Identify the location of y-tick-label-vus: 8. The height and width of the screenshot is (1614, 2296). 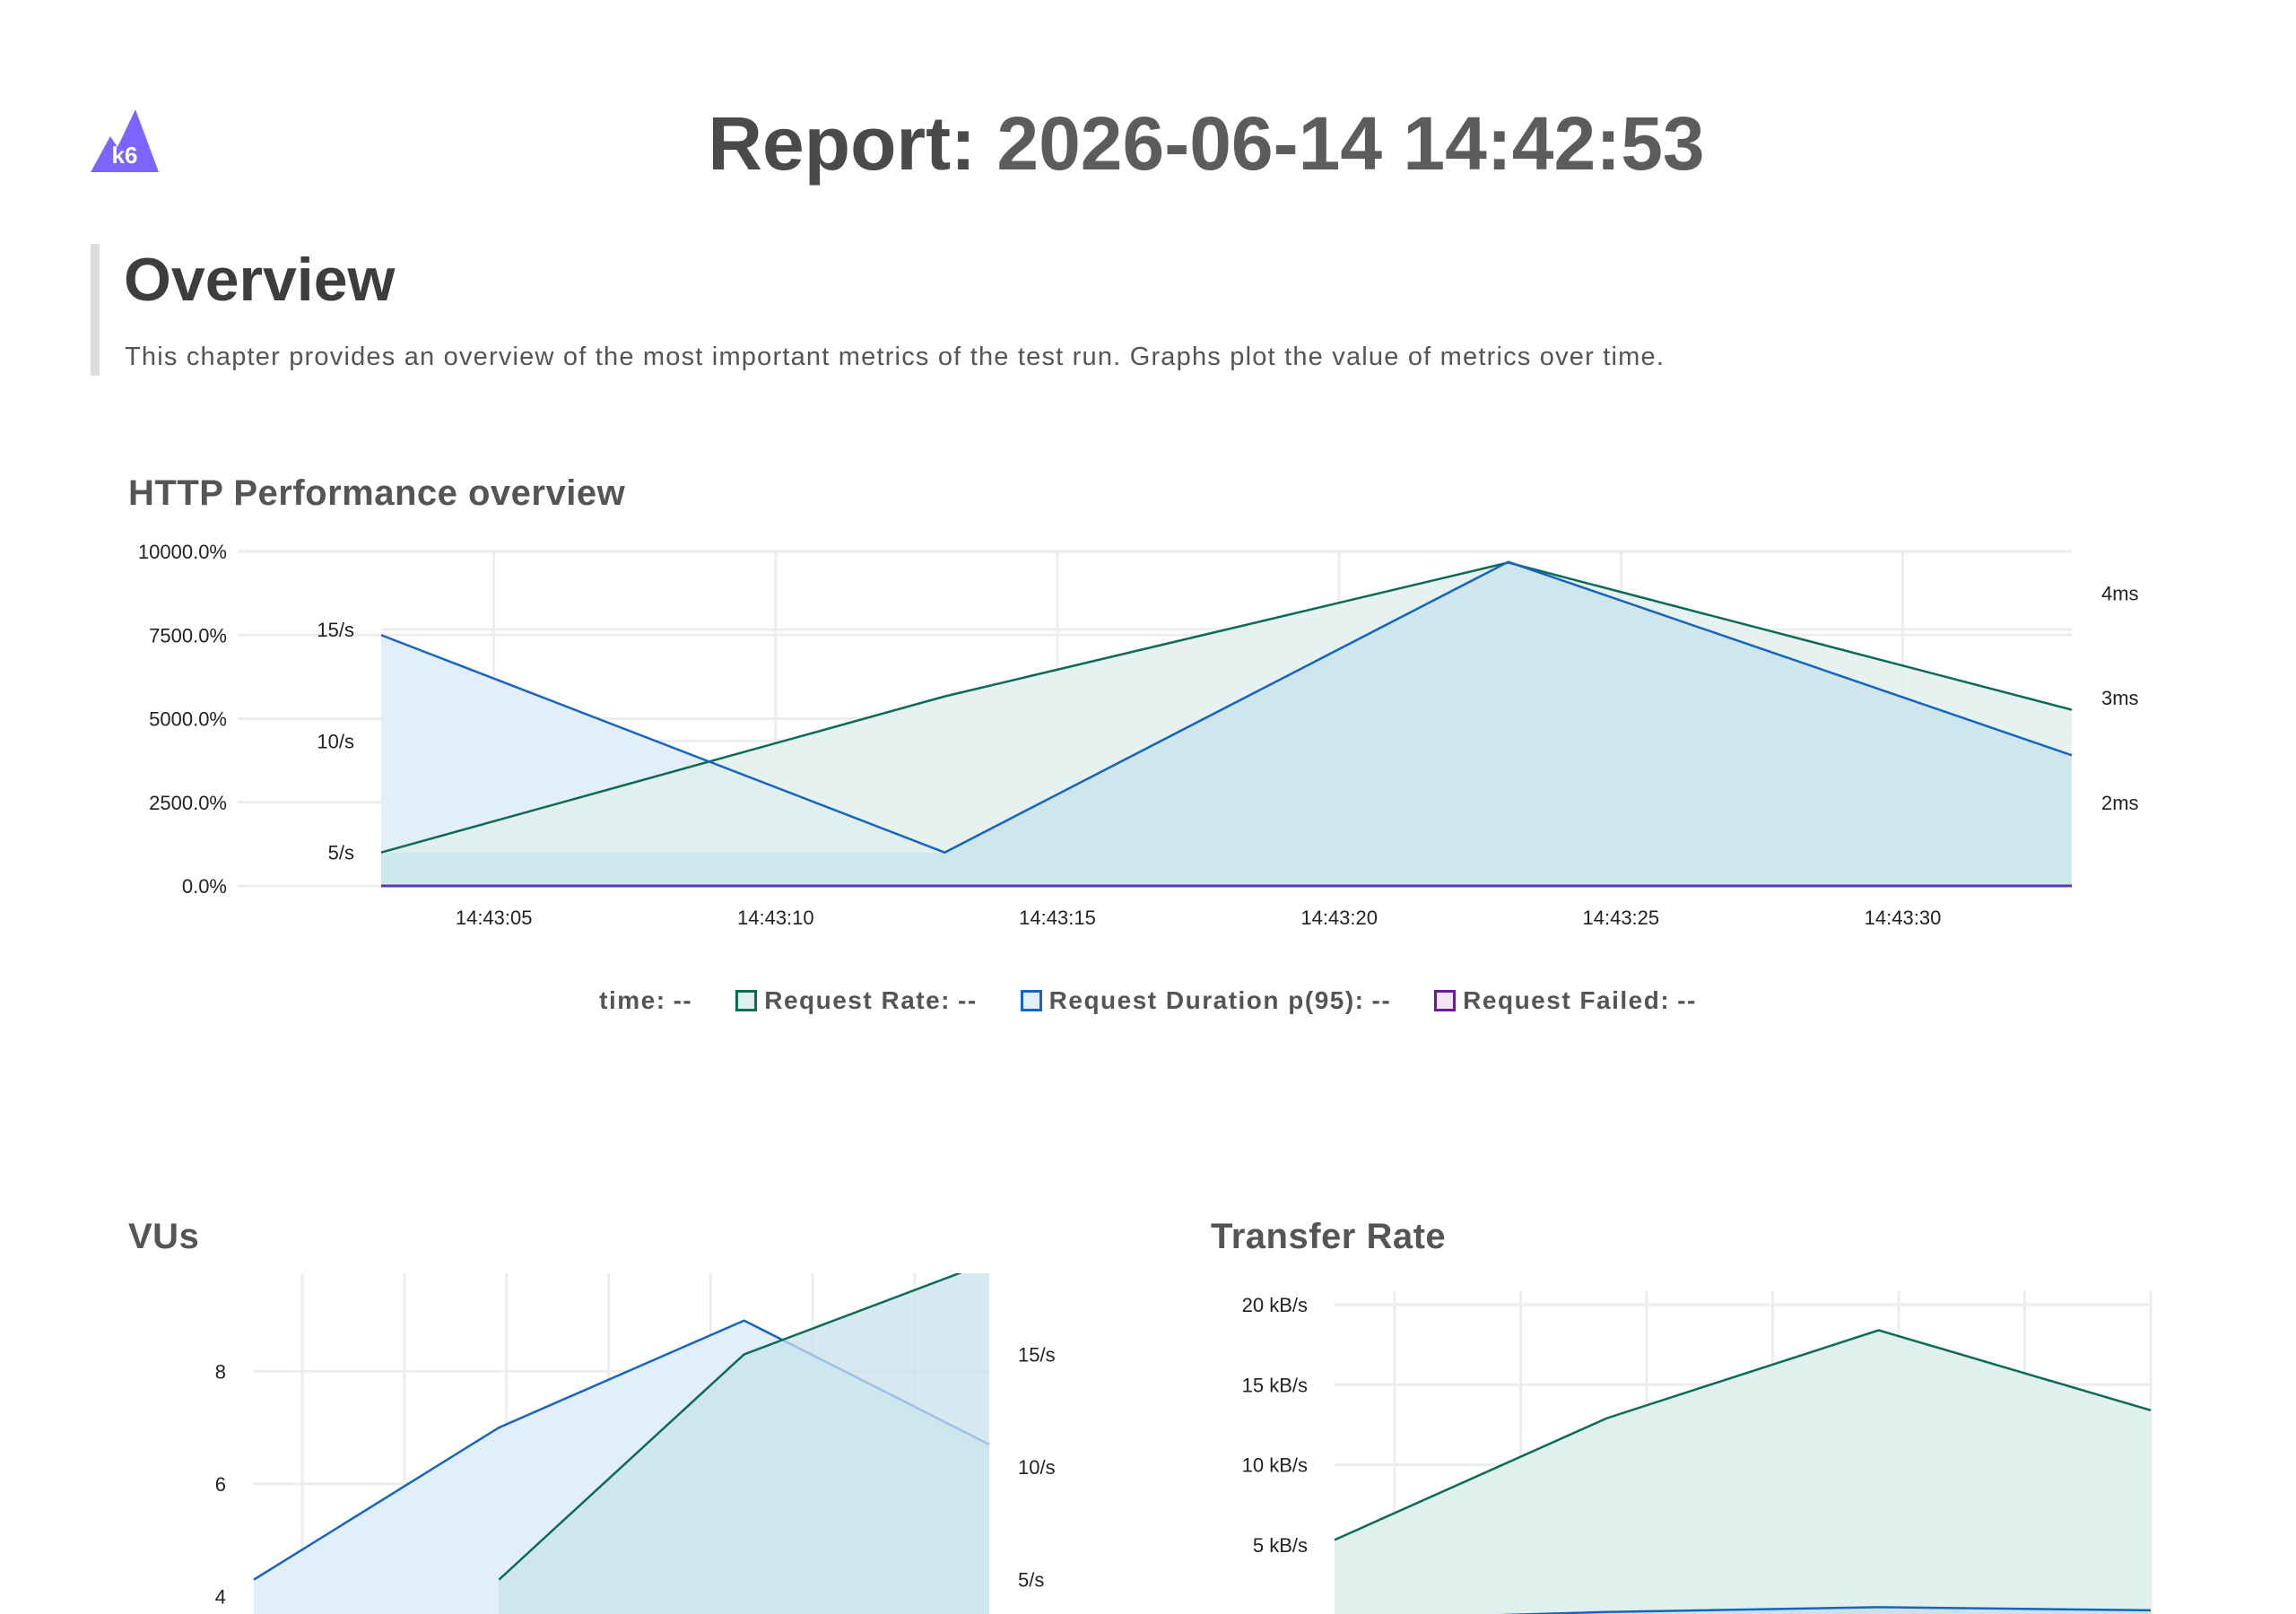
(220, 1371).